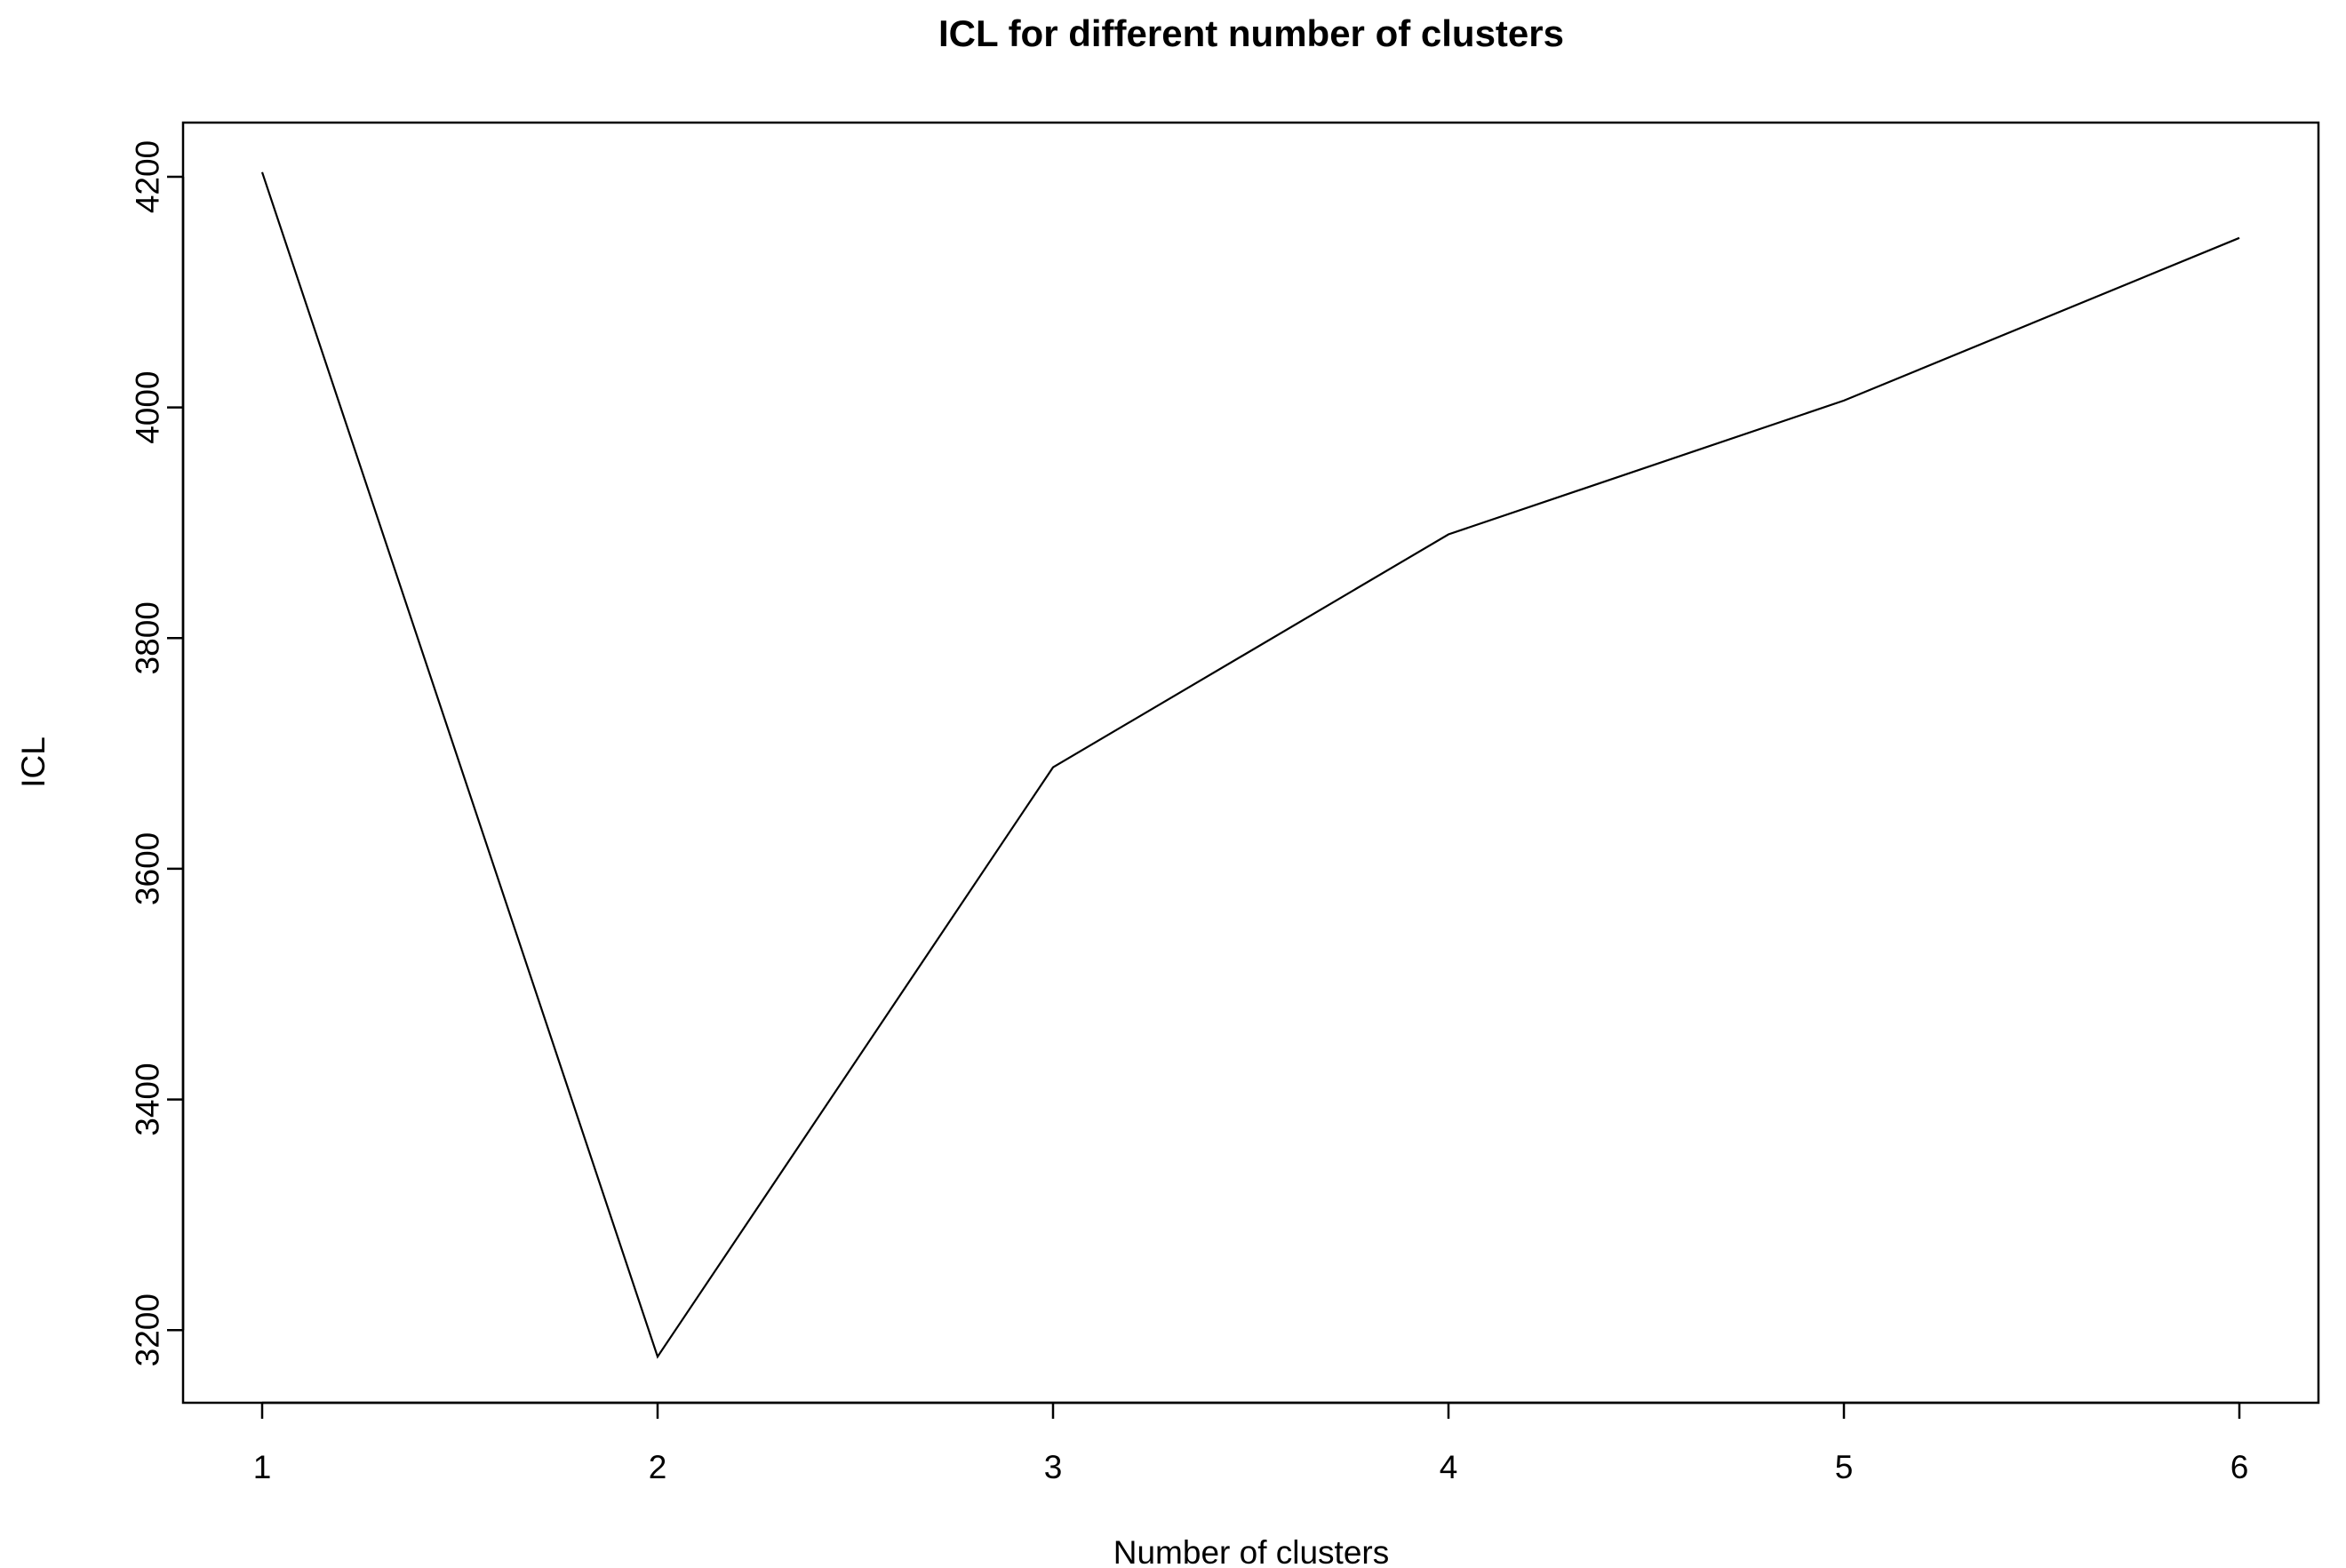 The image size is (2346, 1568). What do you see at coordinates (148, 1099) in the screenshot?
I see `y-tick-label: 3400` at bounding box center [148, 1099].